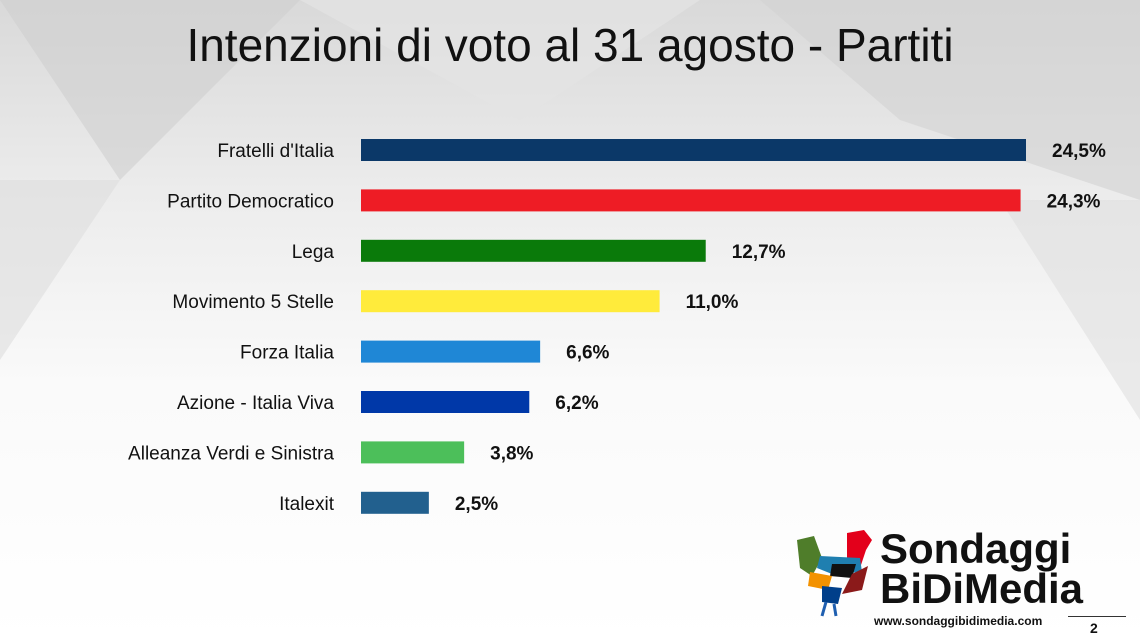 The image size is (1140, 641). Describe the element at coordinates (253, 302) in the screenshot. I see `category-label: Movimento 5 Stelle` at that location.